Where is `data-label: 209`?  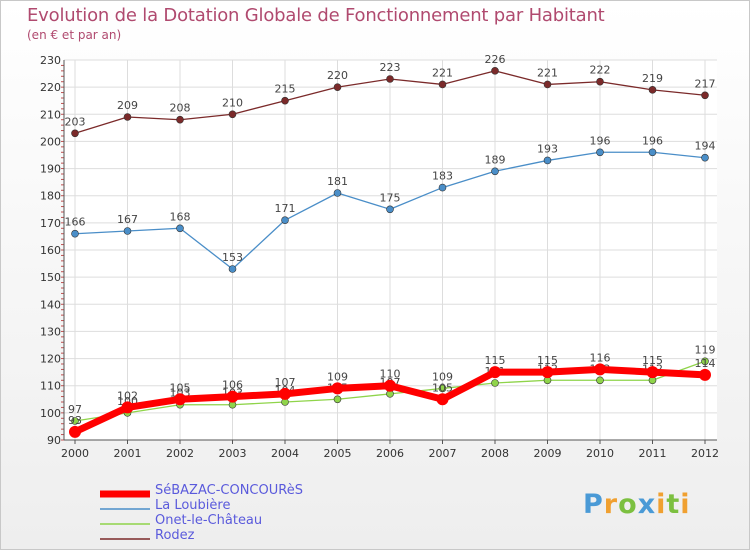 data-label: 209 is located at coordinates (127, 105).